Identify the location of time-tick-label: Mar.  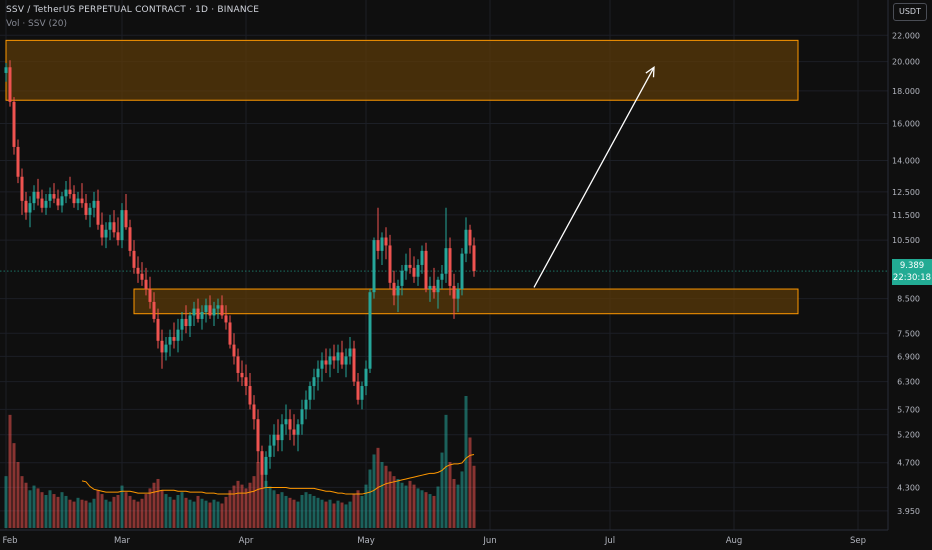
(122, 541).